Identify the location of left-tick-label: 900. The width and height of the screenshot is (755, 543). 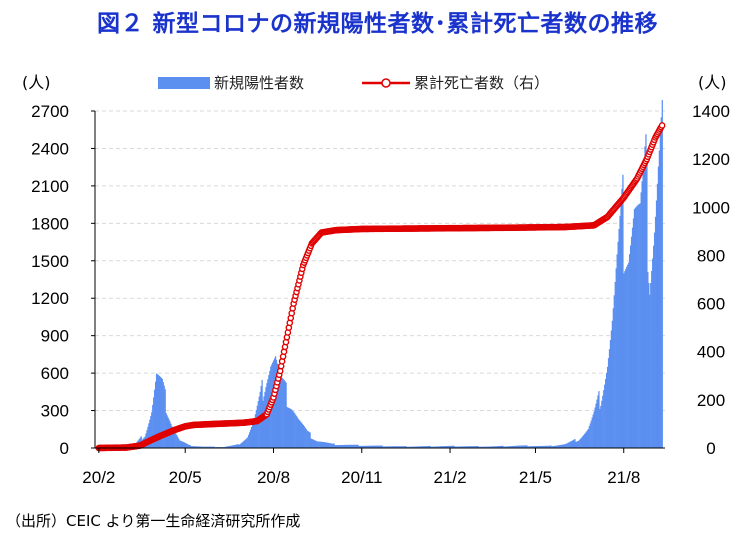
(55, 336).